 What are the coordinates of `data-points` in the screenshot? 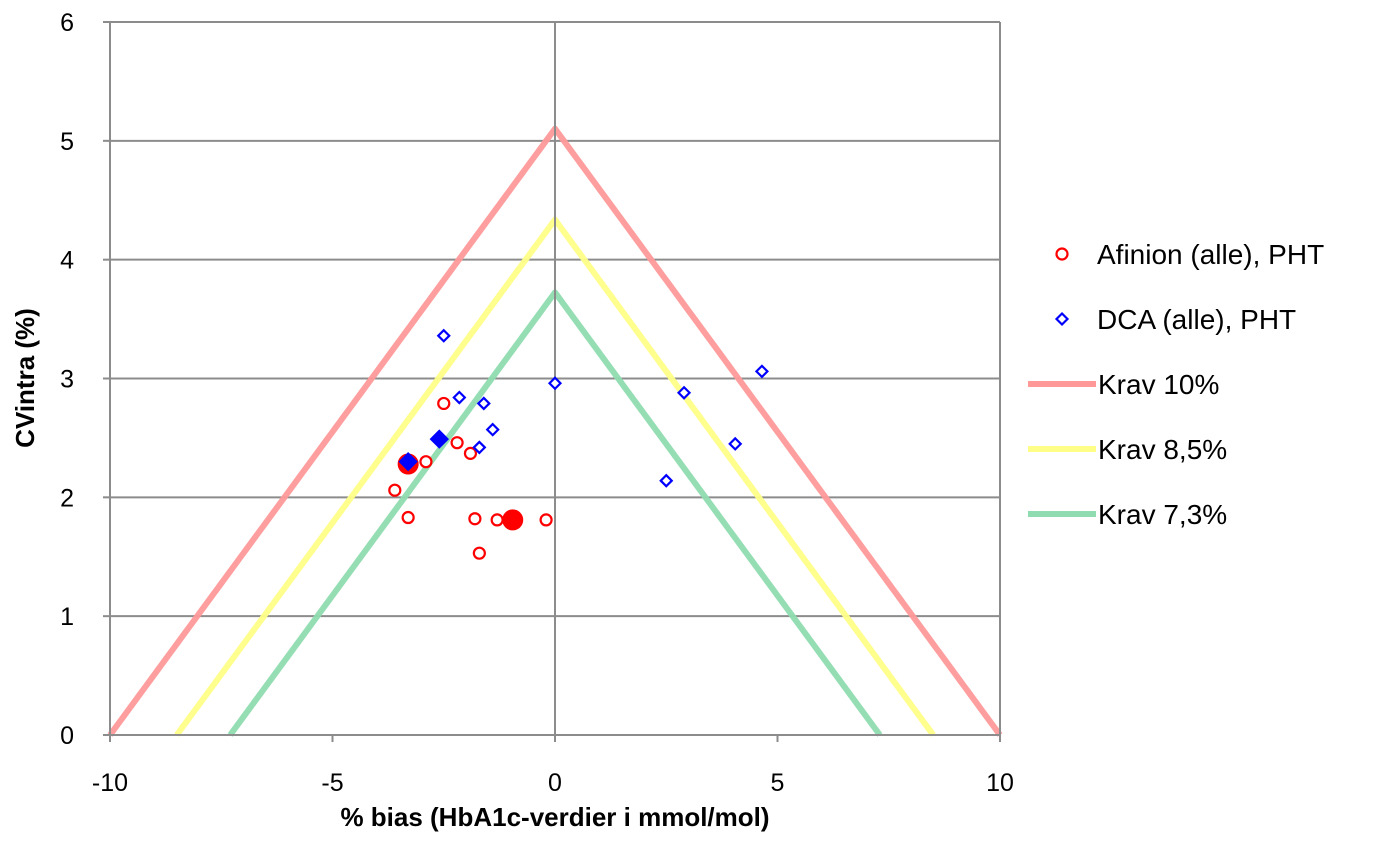 It's located at (578, 444).